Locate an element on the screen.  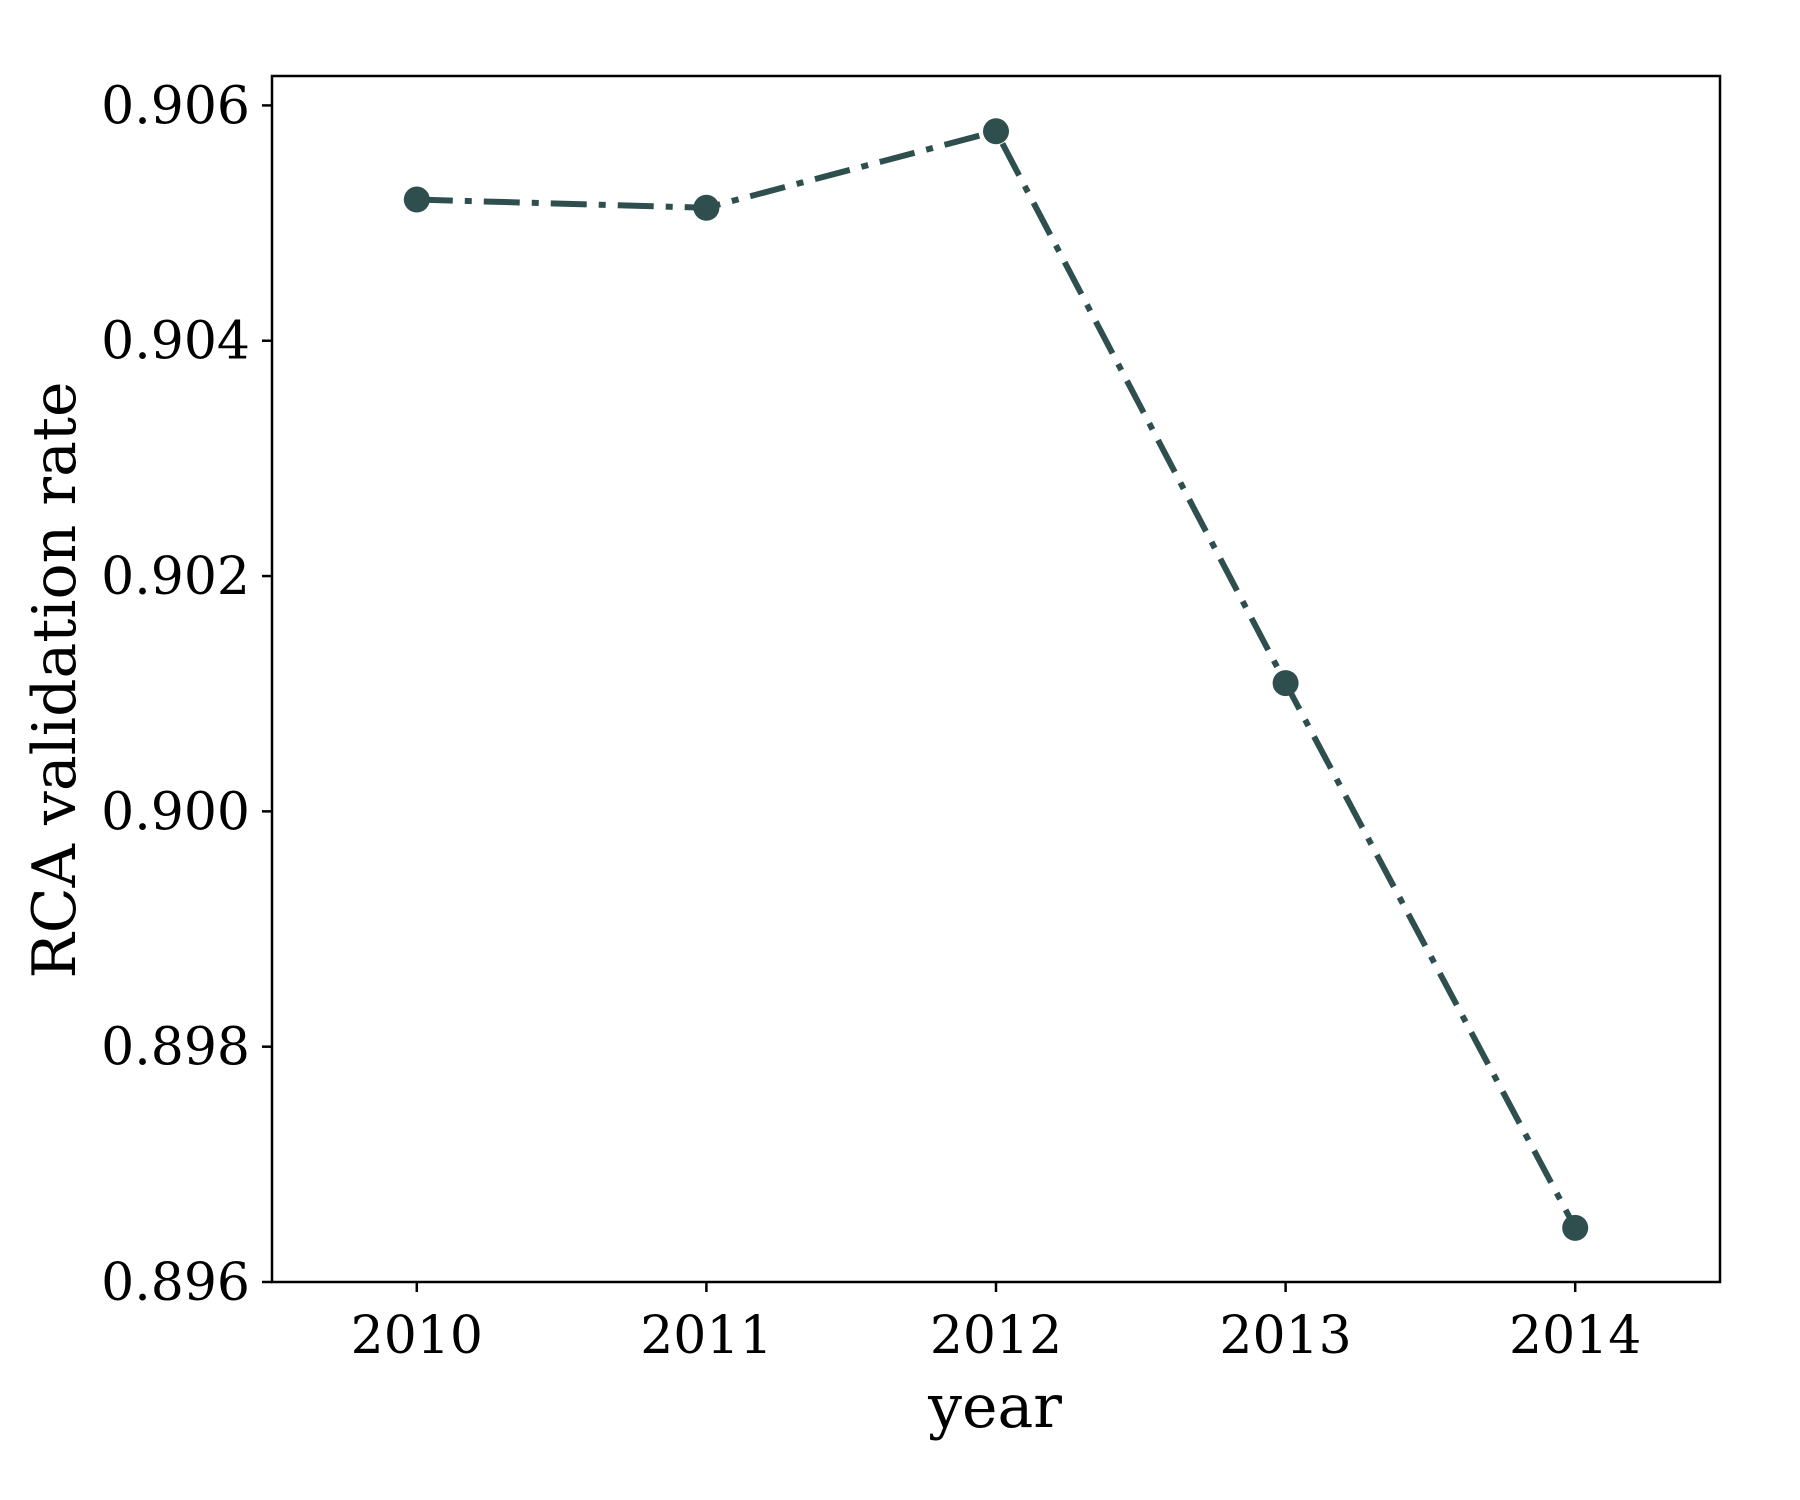
x-tick-label: 2010 is located at coordinates (417, 1336).